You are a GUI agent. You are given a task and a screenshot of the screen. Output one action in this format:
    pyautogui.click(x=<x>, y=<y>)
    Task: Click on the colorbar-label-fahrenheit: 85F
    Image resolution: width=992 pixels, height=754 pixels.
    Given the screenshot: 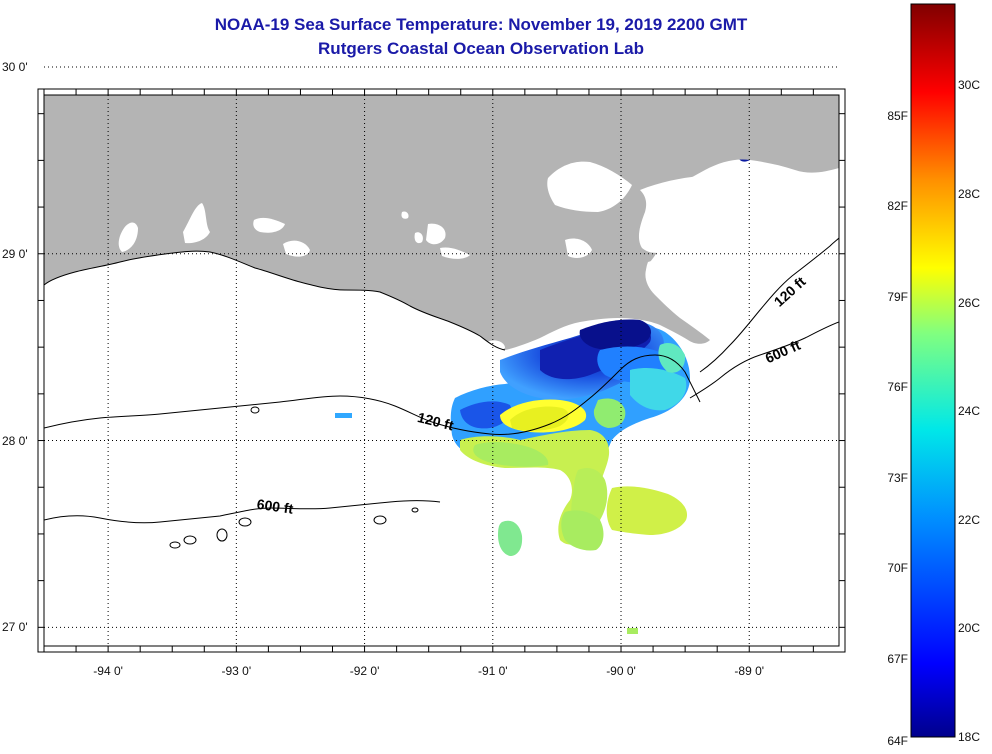 What is the action you would take?
    pyautogui.click(x=897, y=115)
    